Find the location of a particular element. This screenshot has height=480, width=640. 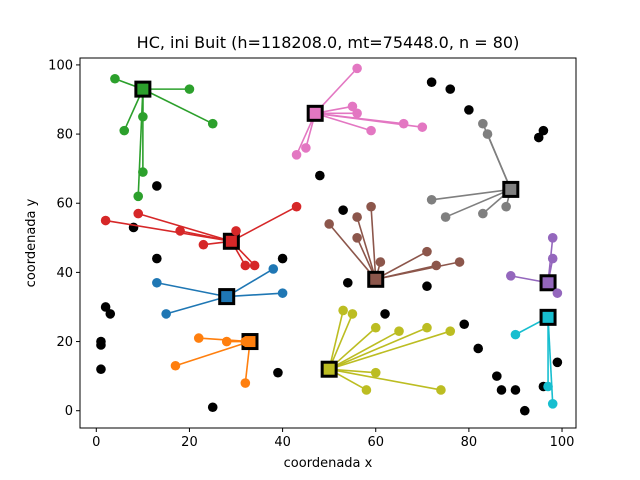

x-tick-label: 100 is located at coordinates (562, 442).